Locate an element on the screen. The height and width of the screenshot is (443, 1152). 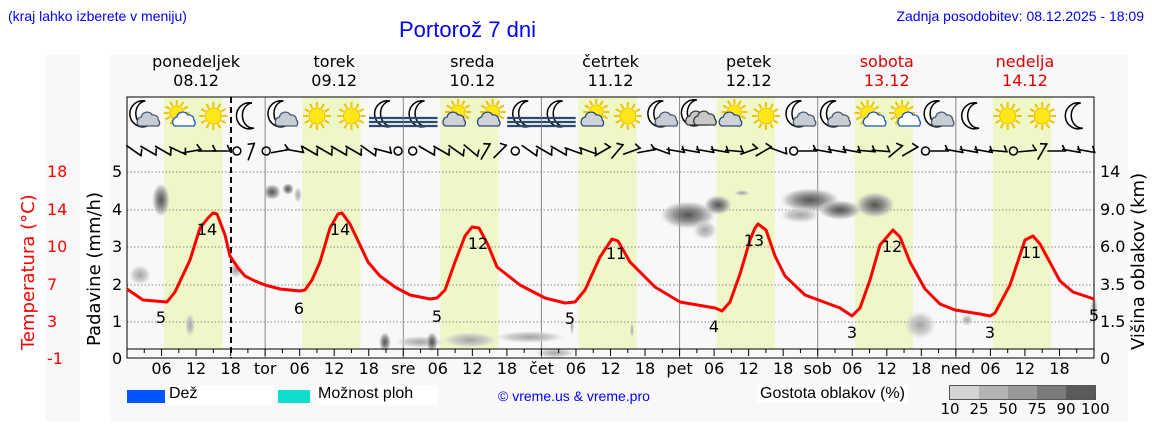
day-date: 13.12 is located at coordinates (886, 80).